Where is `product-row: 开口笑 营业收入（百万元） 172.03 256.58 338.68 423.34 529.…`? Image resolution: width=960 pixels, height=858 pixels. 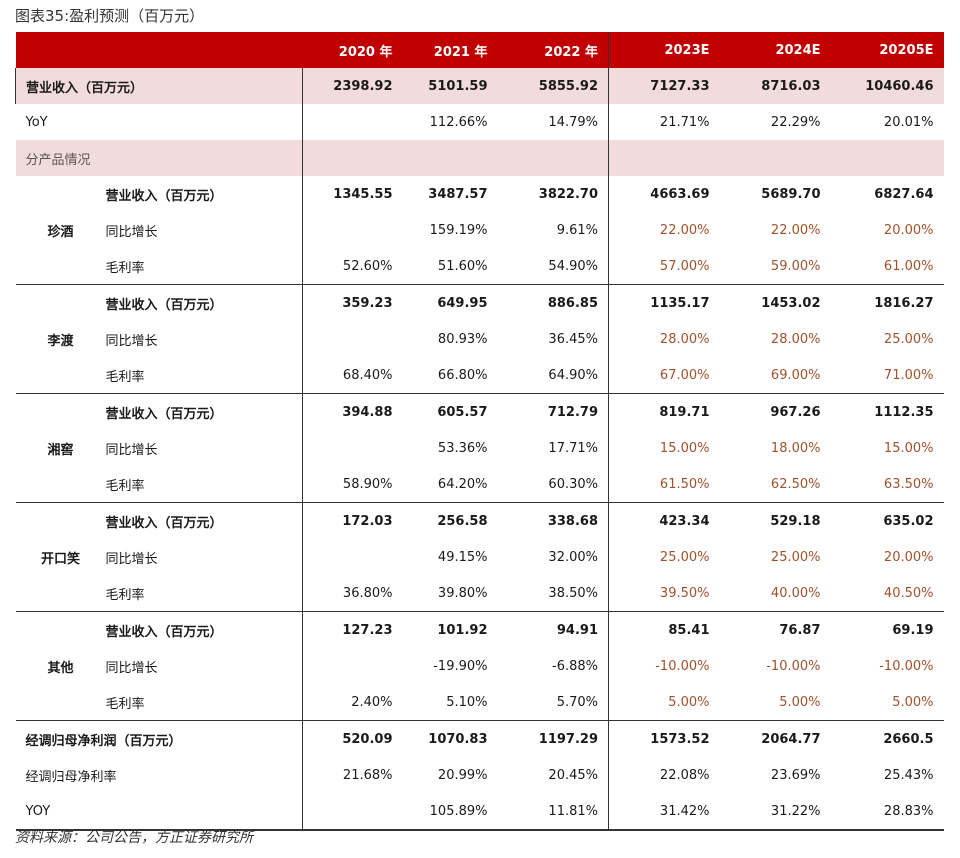 product-row: 开口笑 营业收入（百万元） 172.03 256.58 338.68 423.34 529.… is located at coordinates (479, 557).